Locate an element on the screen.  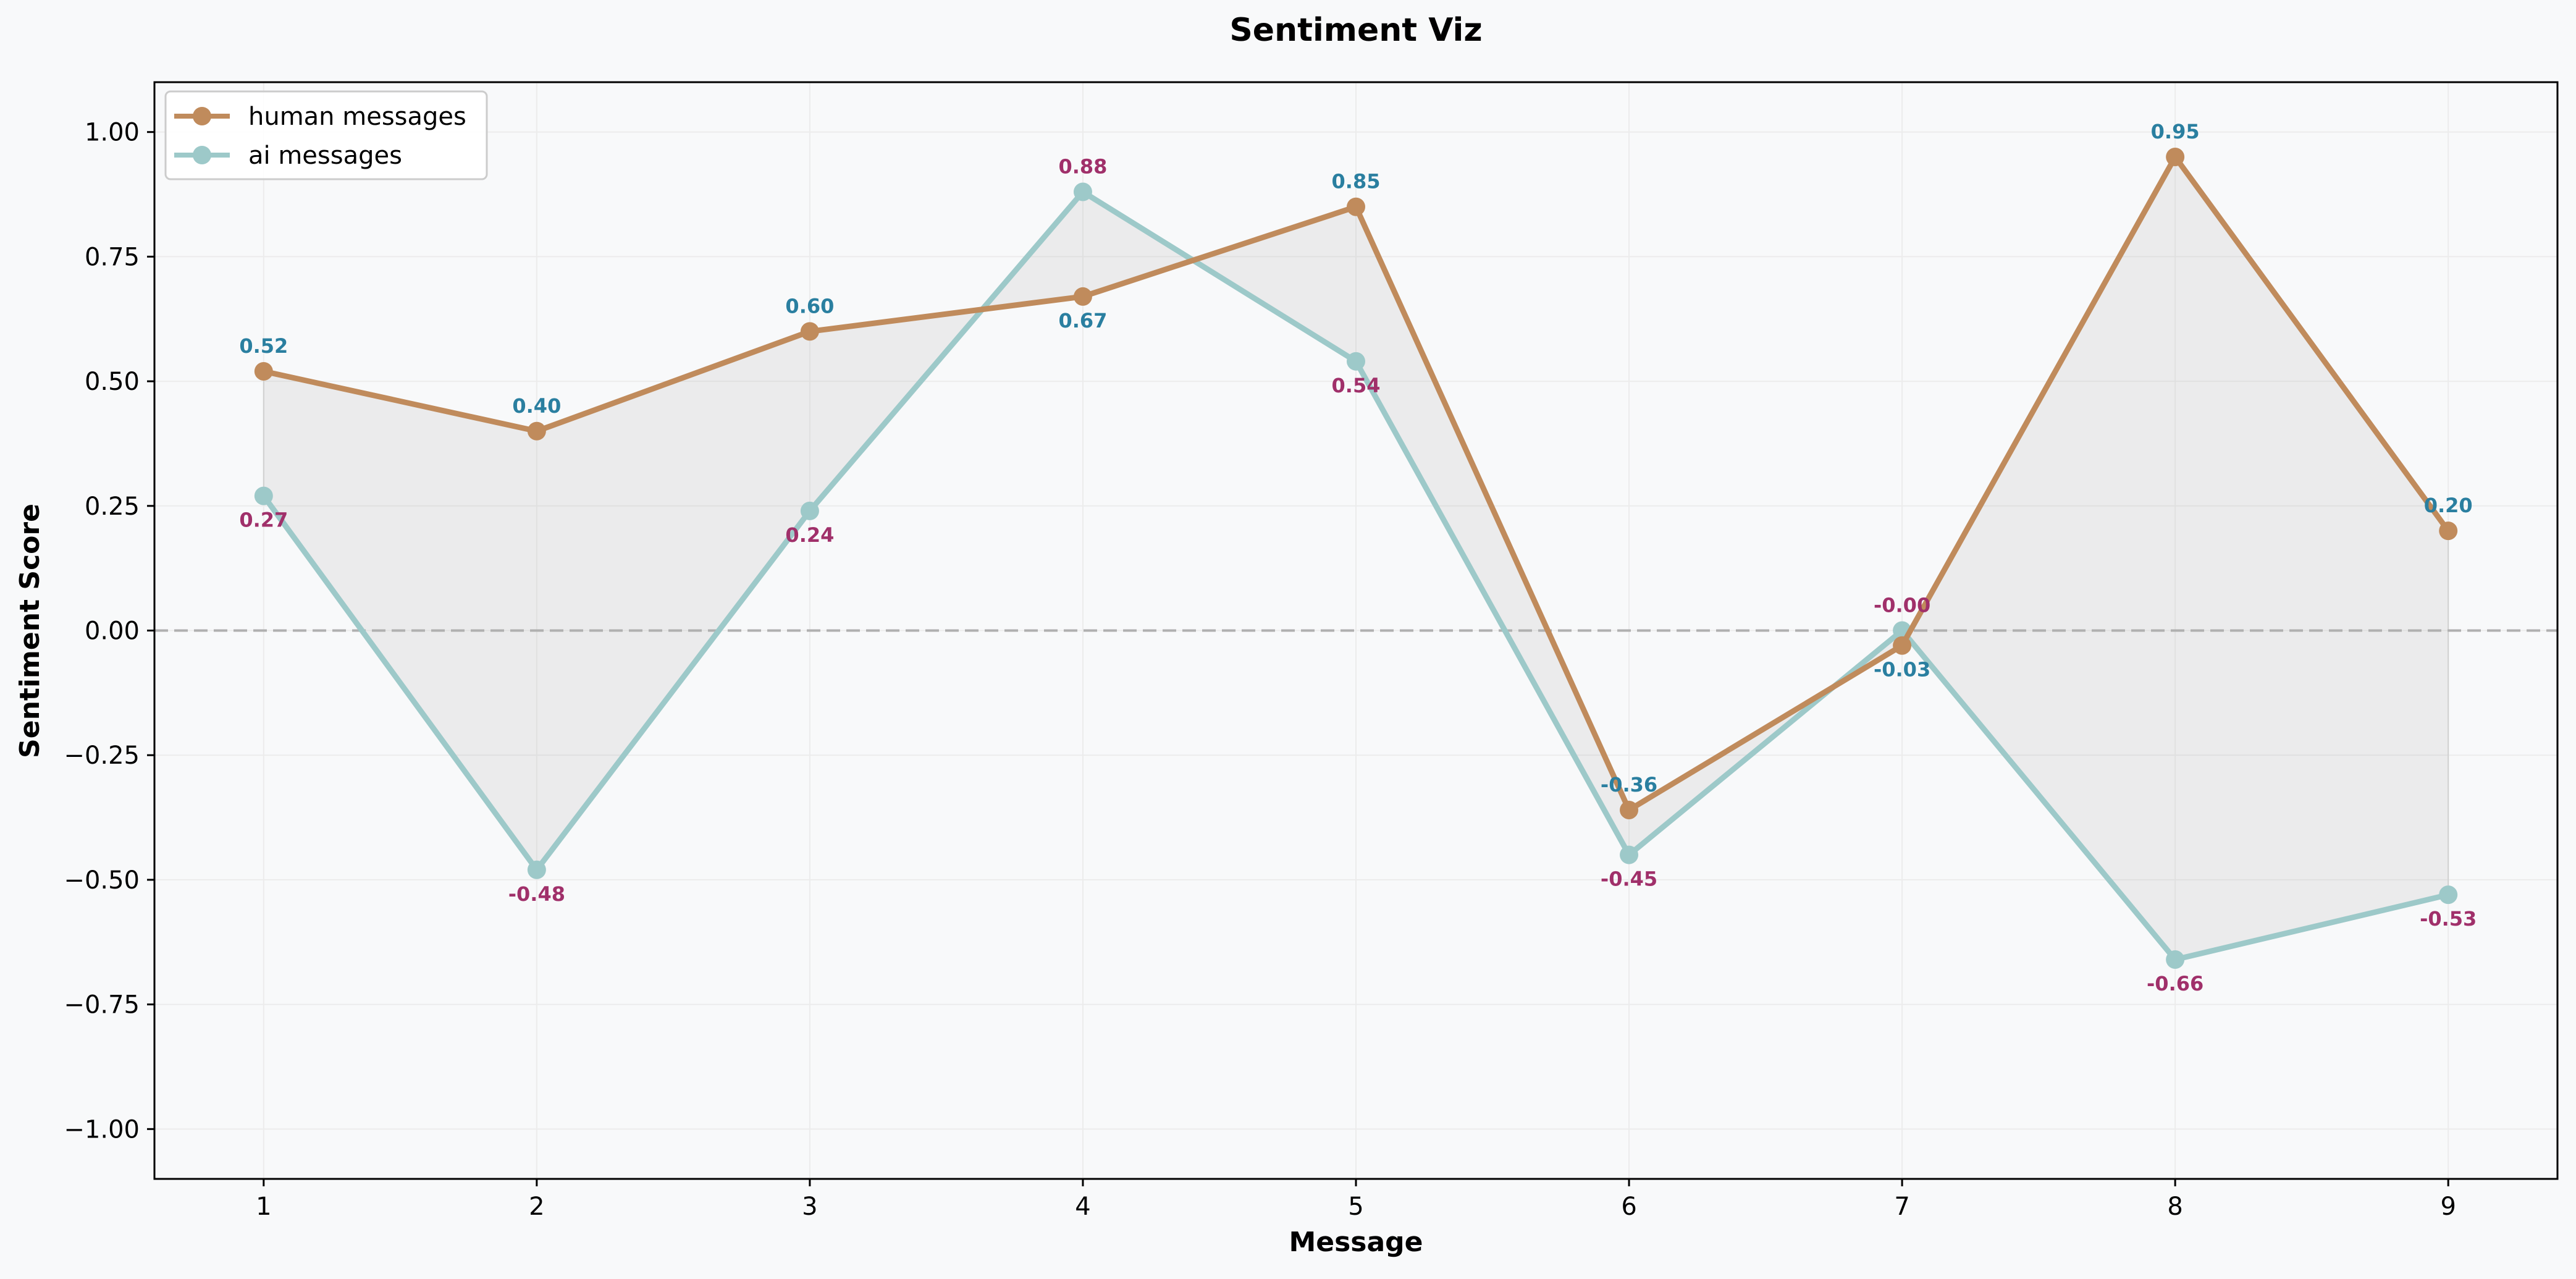
y-tick-label-7: 0.50 is located at coordinates (112, 382).